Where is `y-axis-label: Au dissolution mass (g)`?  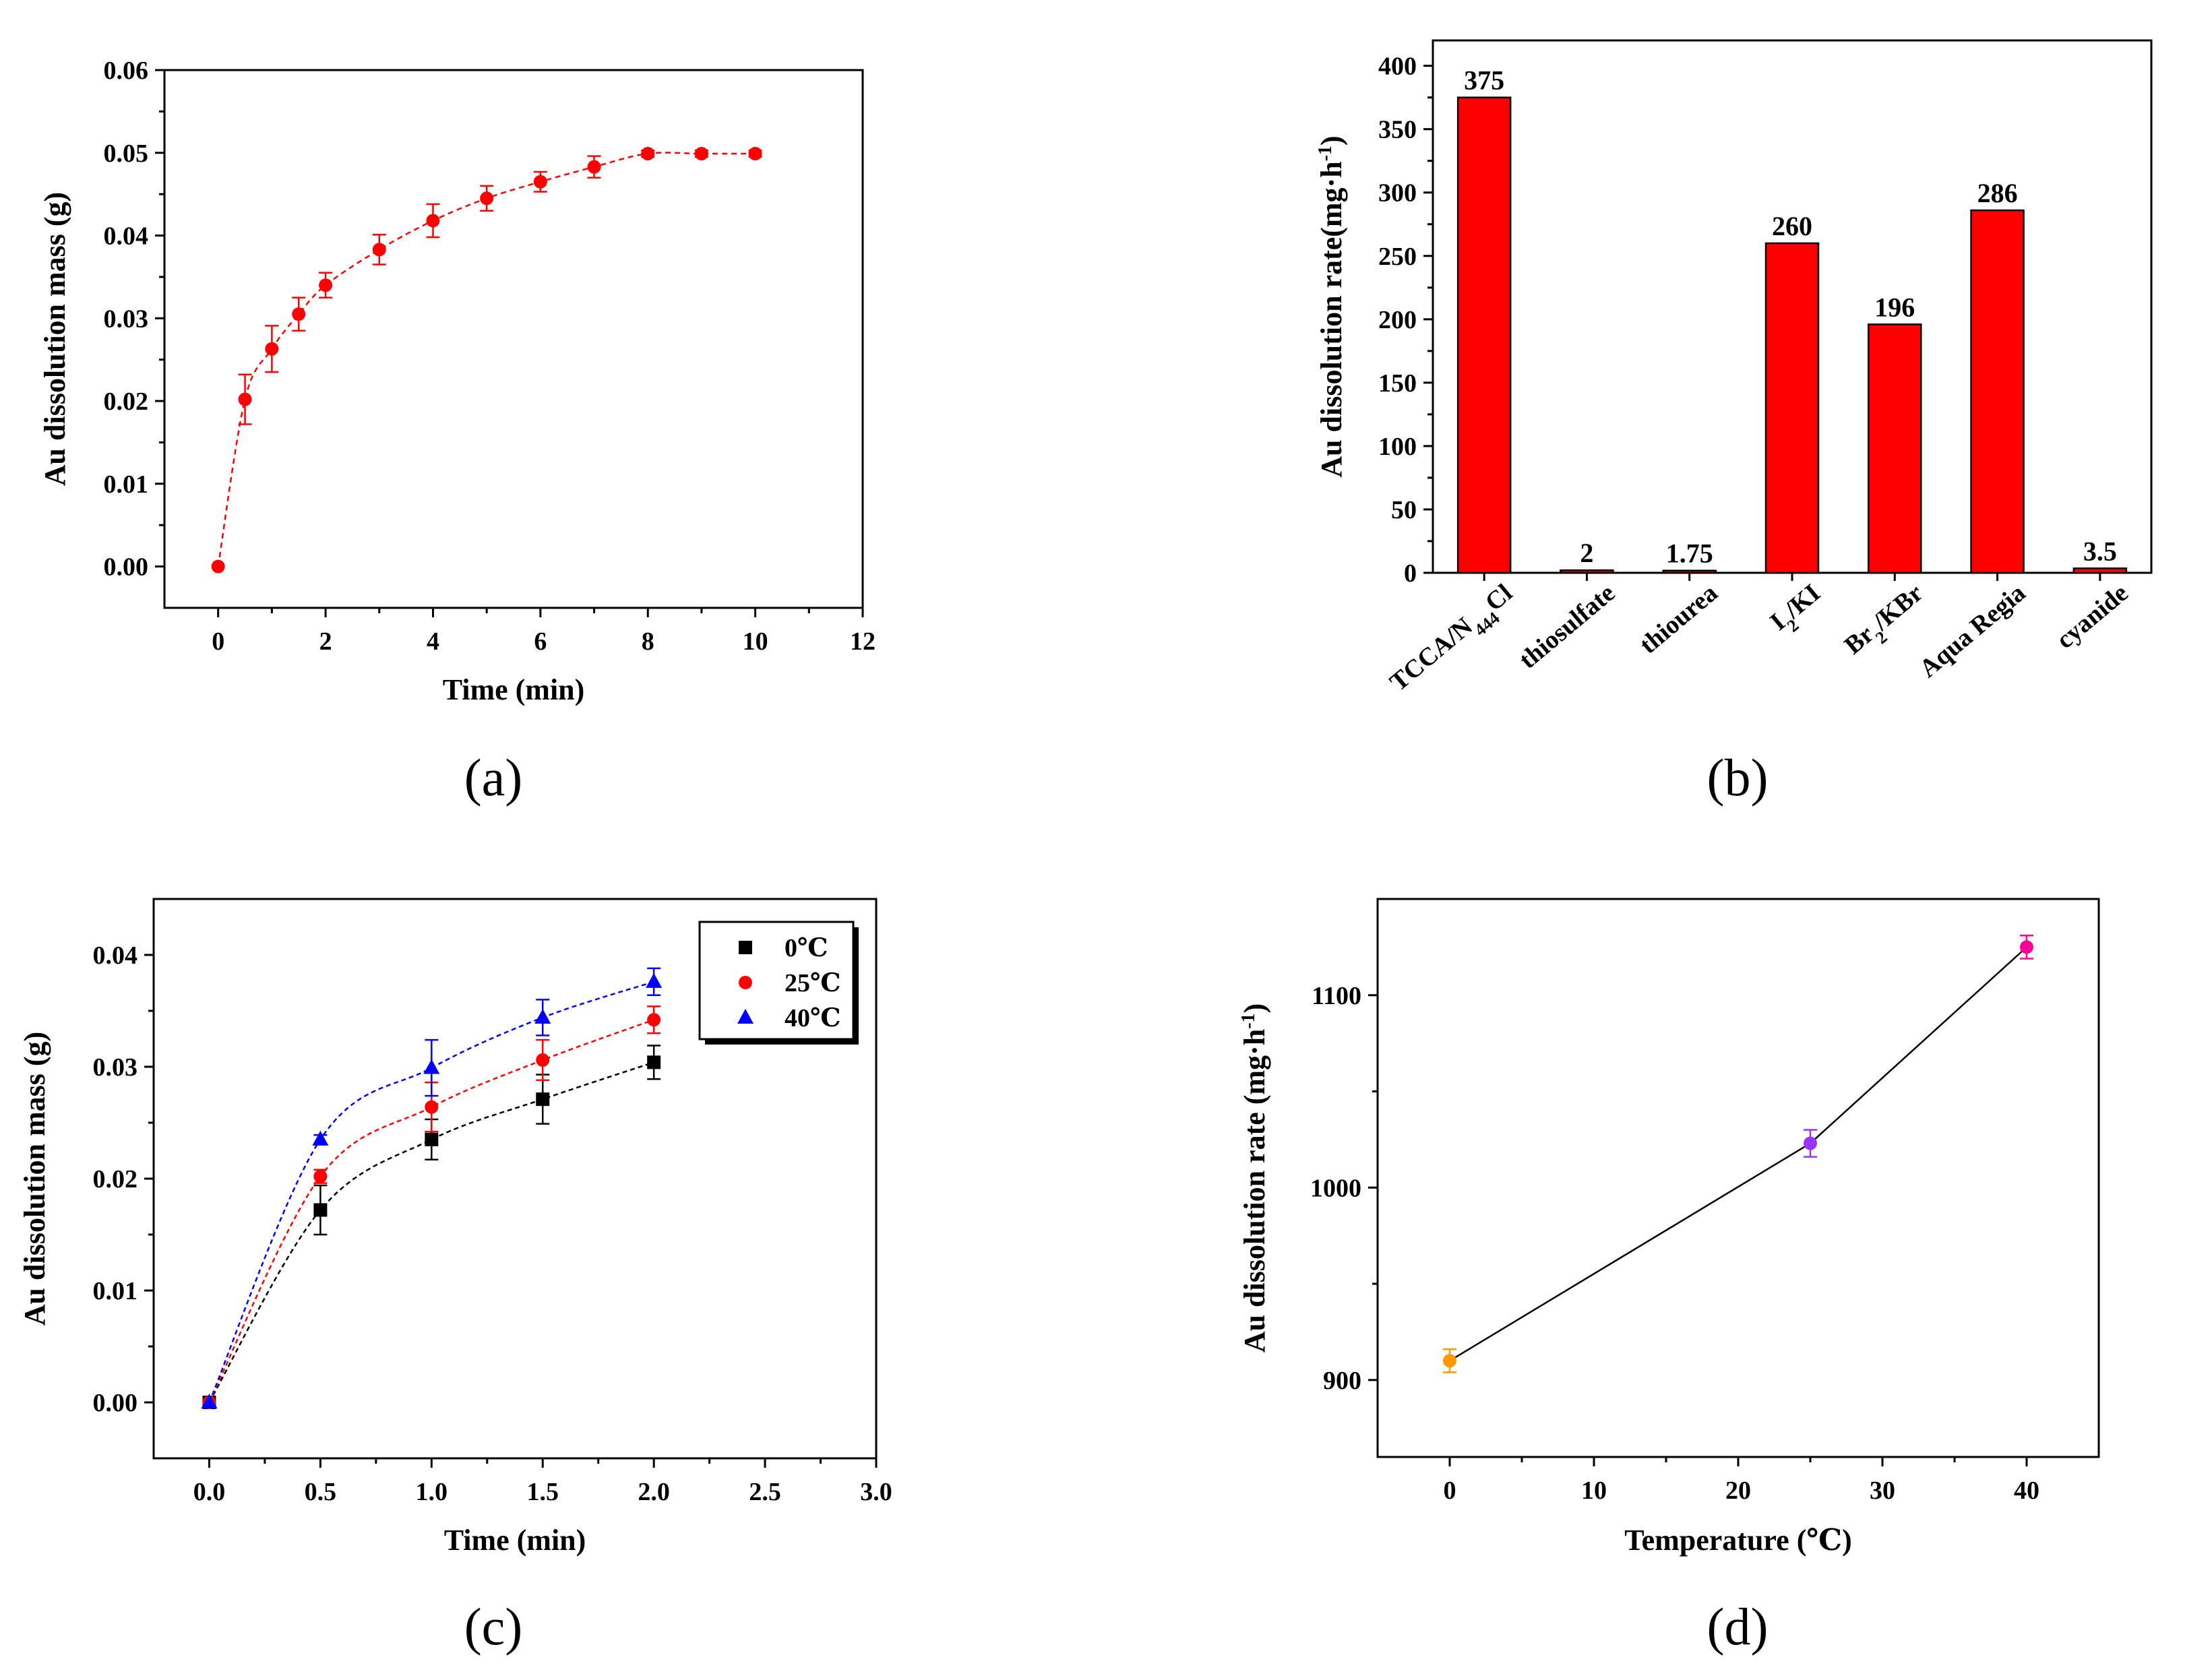 y-axis-label: Au dissolution mass (g) is located at coordinates (34, 1179).